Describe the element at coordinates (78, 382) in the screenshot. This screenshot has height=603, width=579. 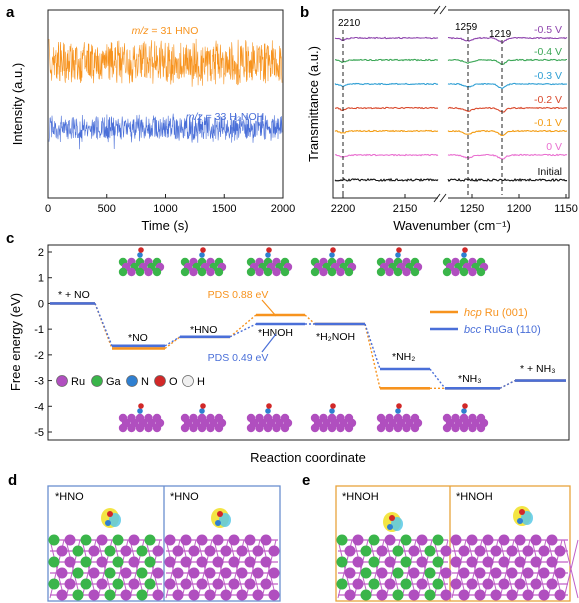
I see `atom-ru-label: Ru` at that location.